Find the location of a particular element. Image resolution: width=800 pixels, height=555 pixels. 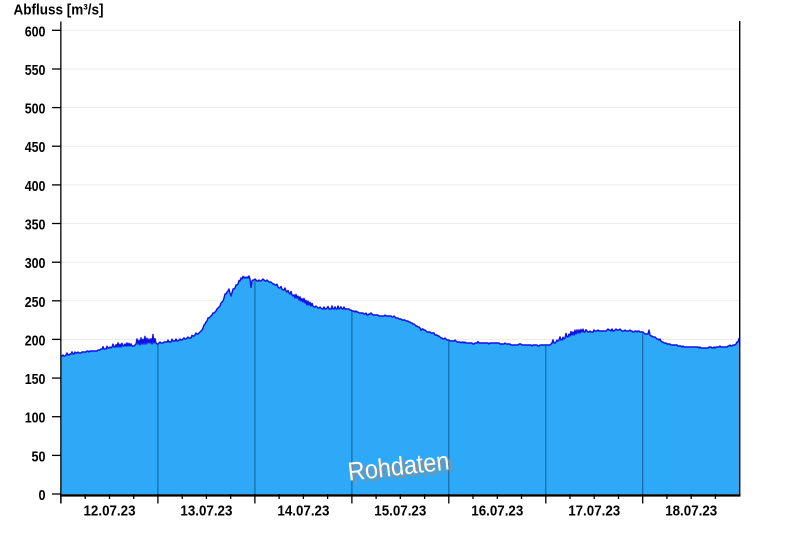

svg-text: 500 is located at coordinates (35, 109).